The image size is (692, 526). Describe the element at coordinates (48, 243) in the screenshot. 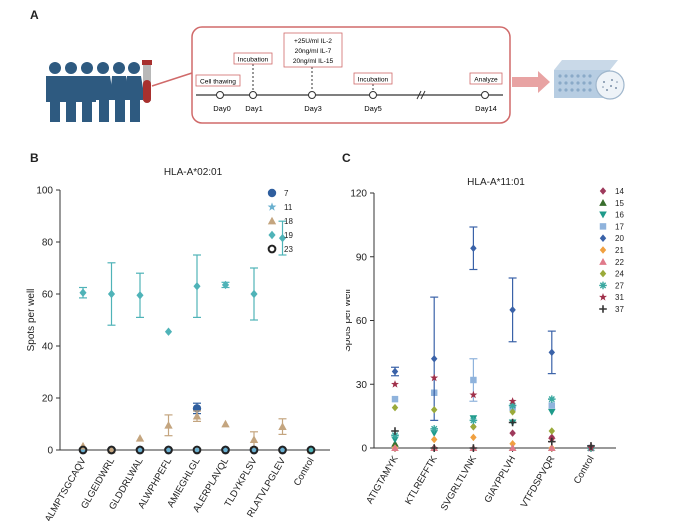

I see `chart-b-y-tick-label: 80` at that location.